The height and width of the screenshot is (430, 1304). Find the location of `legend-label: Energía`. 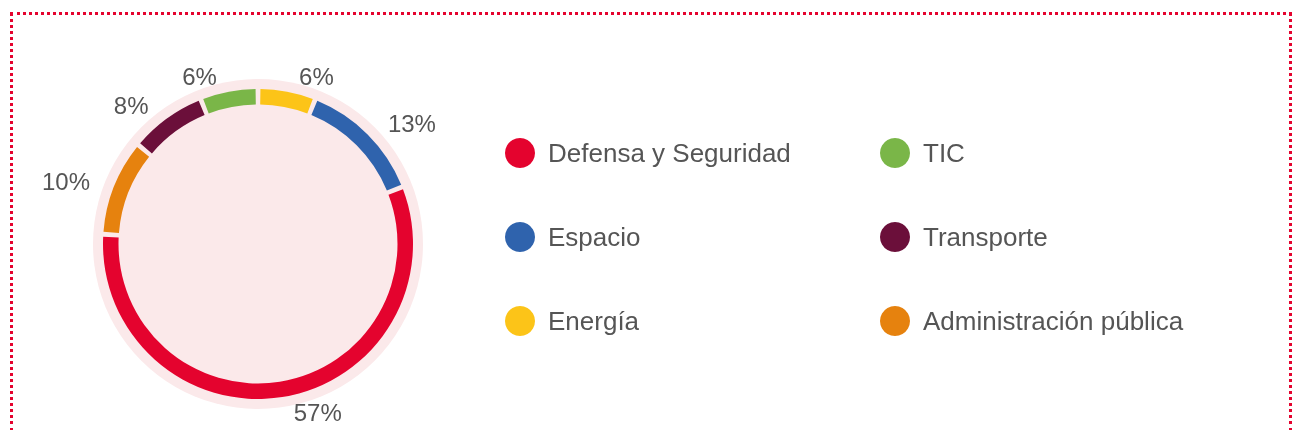

legend-label: Energía is located at coordinates (594, 321).